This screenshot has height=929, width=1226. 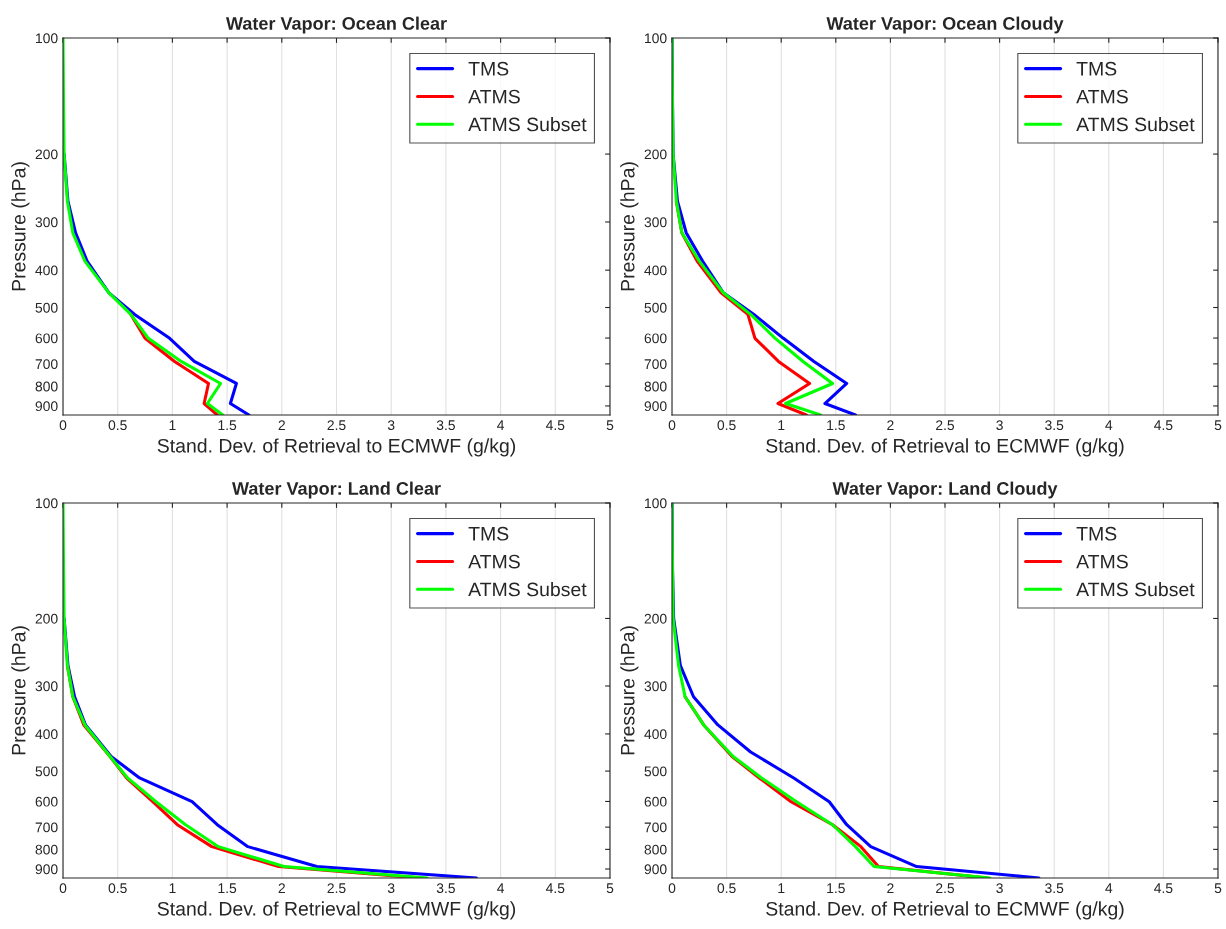 I want to click on chart-title: Water Vapor: Land Cloudy, so click(x=945, y=490).